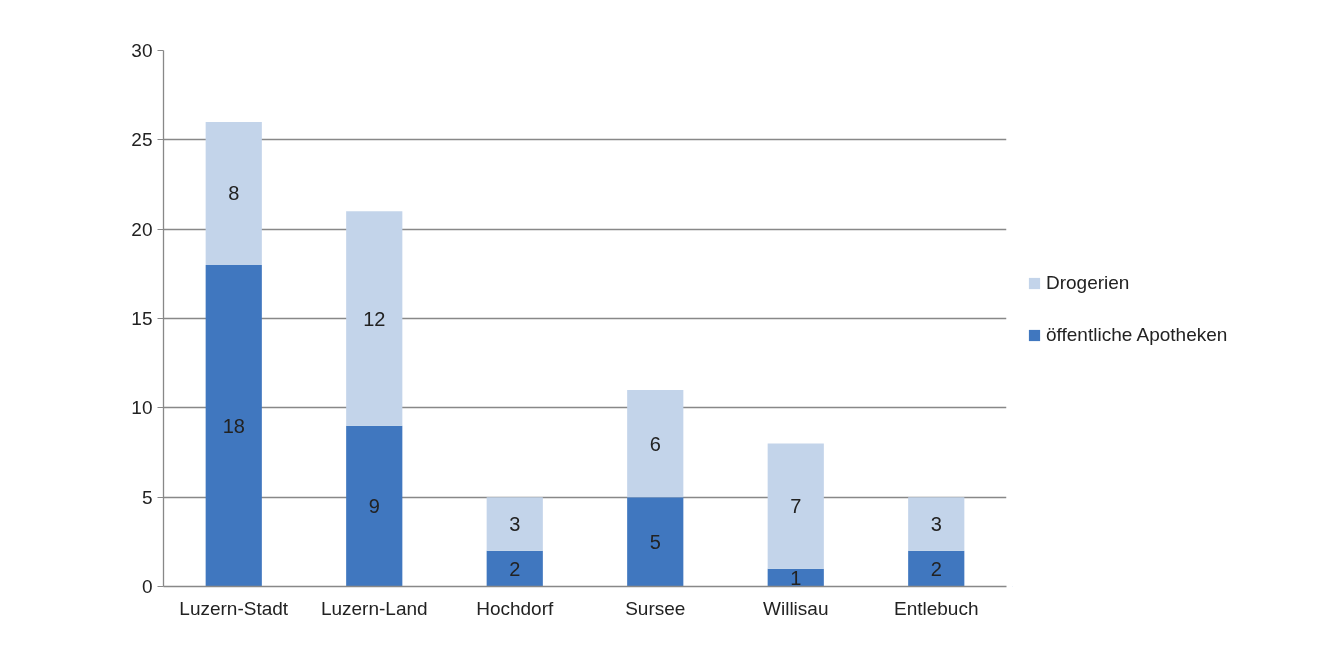 This screenshot has height=648, width=1322. I want to click on legend-label: Drogerien, so click(1088, 283).